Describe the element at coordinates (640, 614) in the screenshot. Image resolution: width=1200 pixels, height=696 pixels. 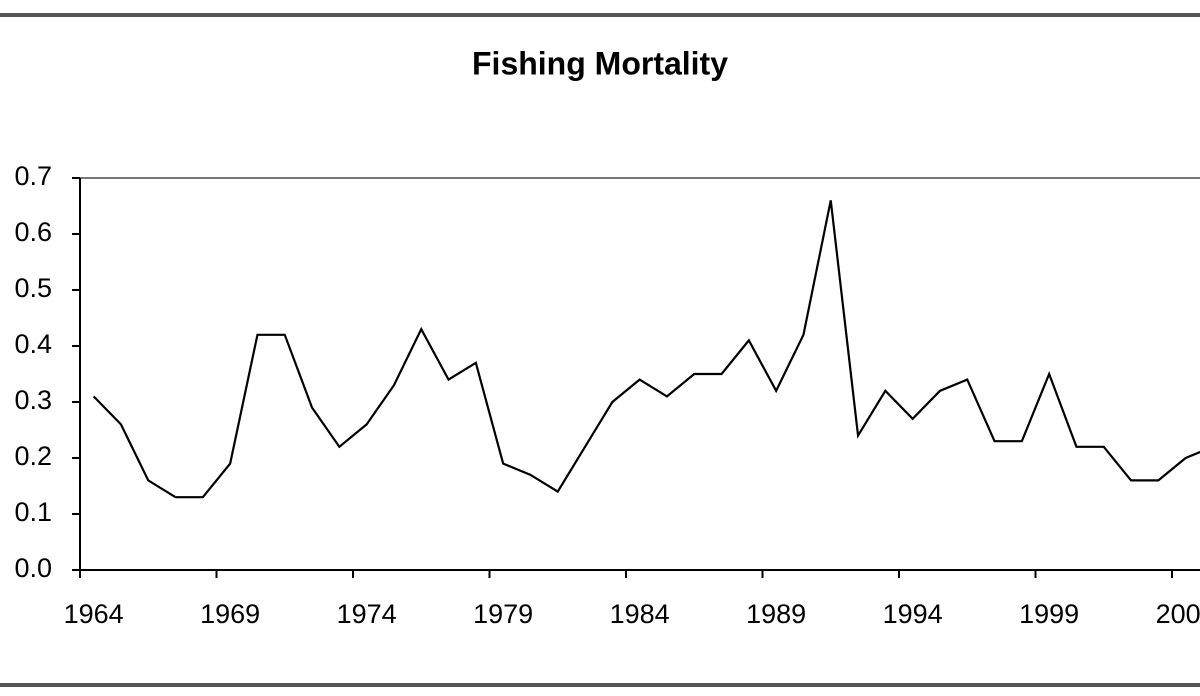
I see `x-tick-label: 1984` at that location.